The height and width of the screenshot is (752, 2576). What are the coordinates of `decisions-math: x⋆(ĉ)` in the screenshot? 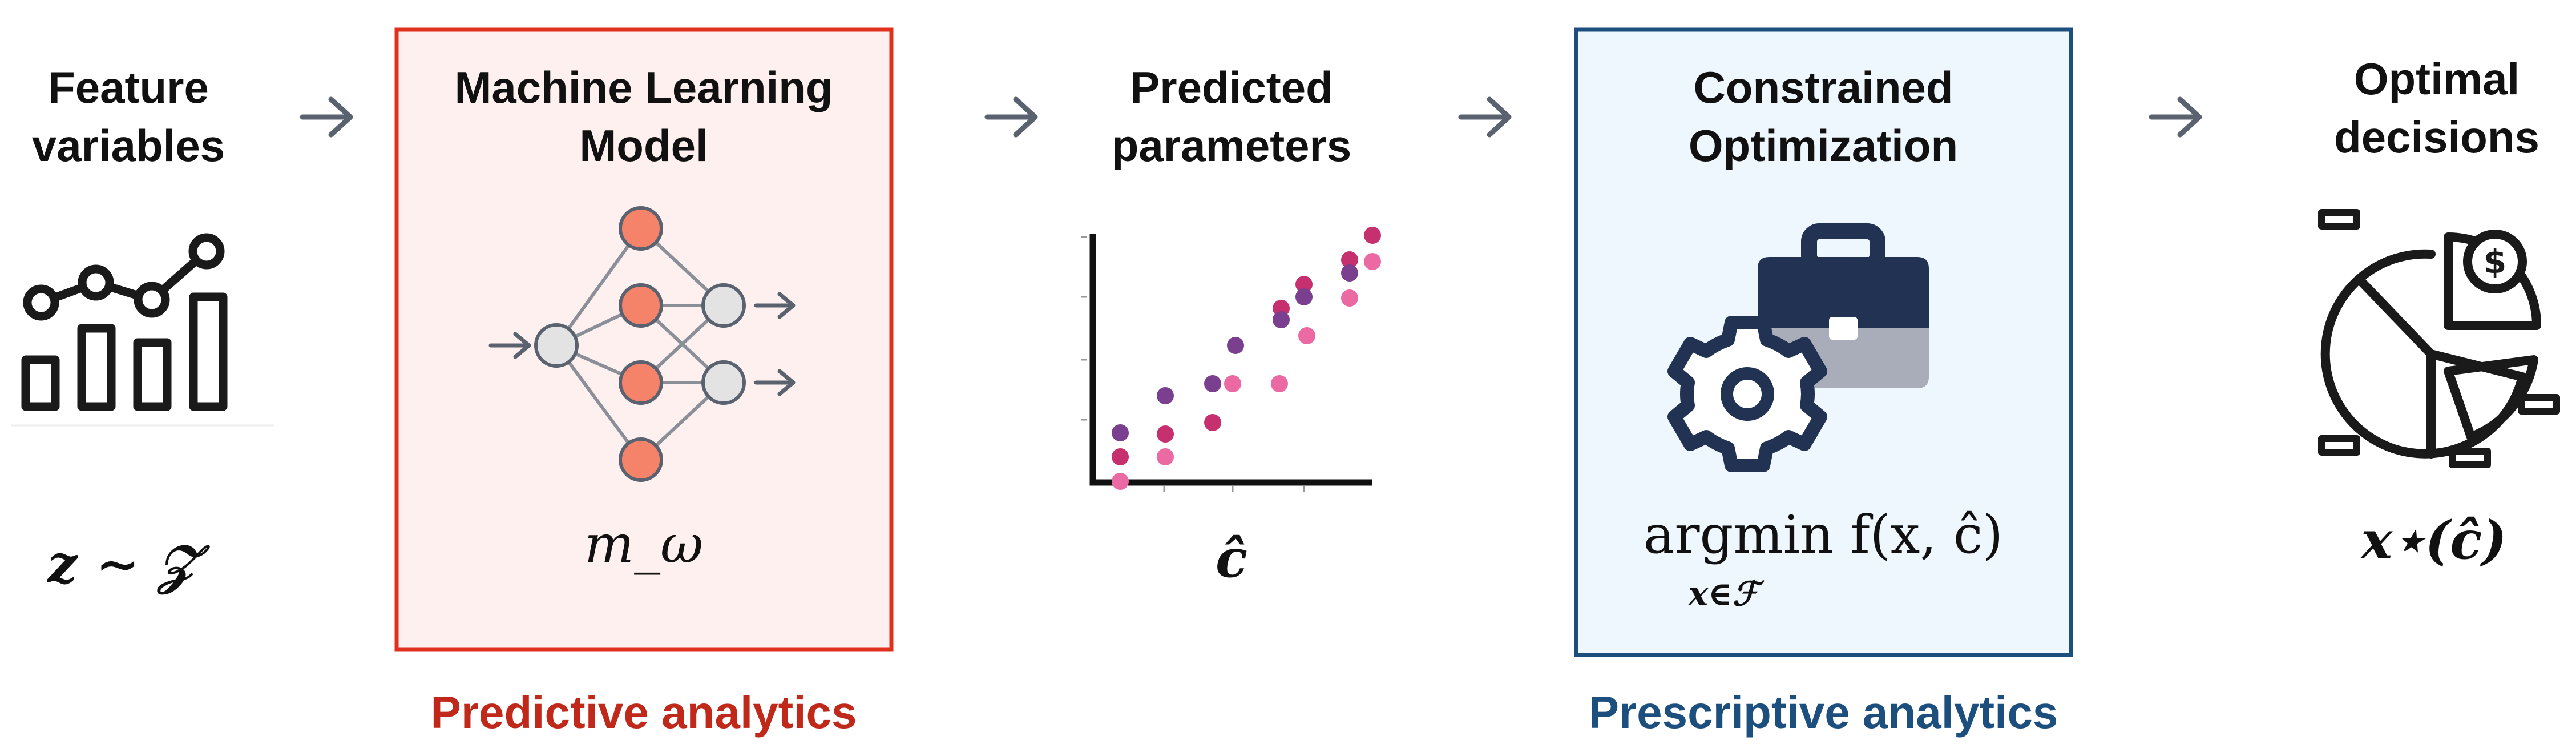 It's located at (2433, 540).